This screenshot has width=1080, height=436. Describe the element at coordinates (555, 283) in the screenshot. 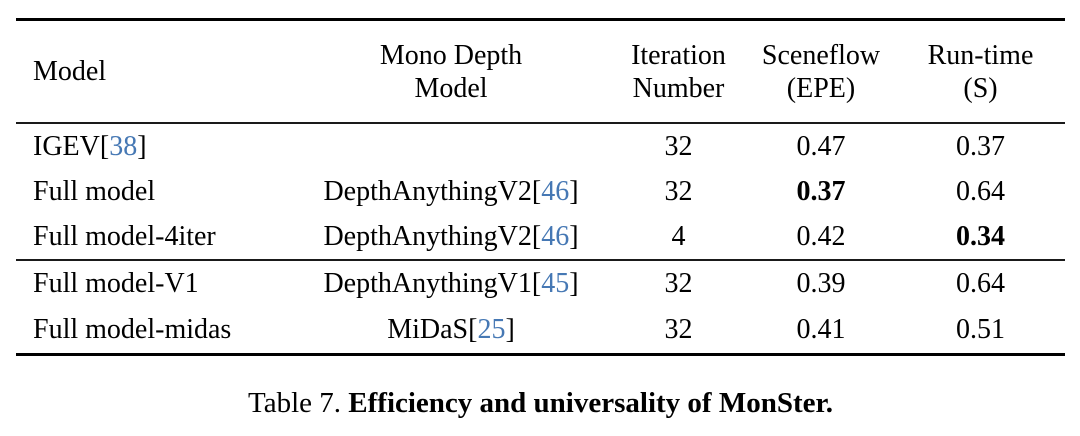

I see `citation-link: 45` at that location.